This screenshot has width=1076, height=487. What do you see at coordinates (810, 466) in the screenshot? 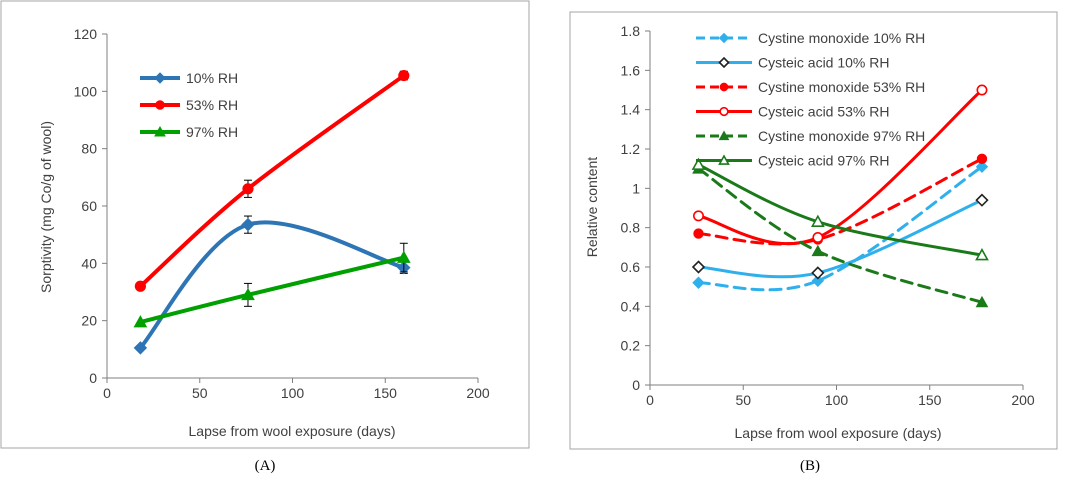
I see `panel-label-b: (B)` at bounding box center [810, 466].